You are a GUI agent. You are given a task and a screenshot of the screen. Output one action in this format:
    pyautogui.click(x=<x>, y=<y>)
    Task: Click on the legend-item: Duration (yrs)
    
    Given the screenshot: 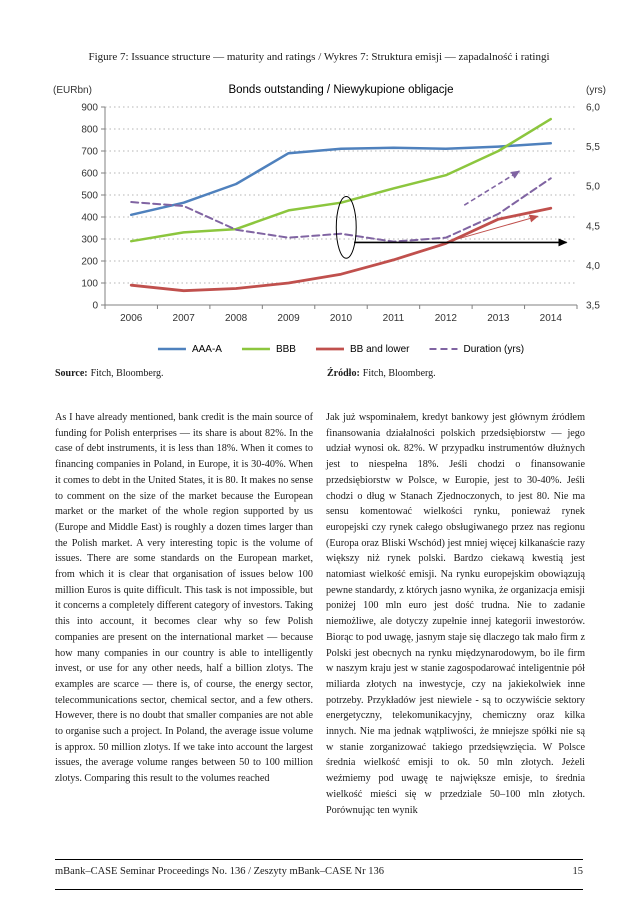 What is the action you would take?
    pyautogui.click(x=476, y=349)
    